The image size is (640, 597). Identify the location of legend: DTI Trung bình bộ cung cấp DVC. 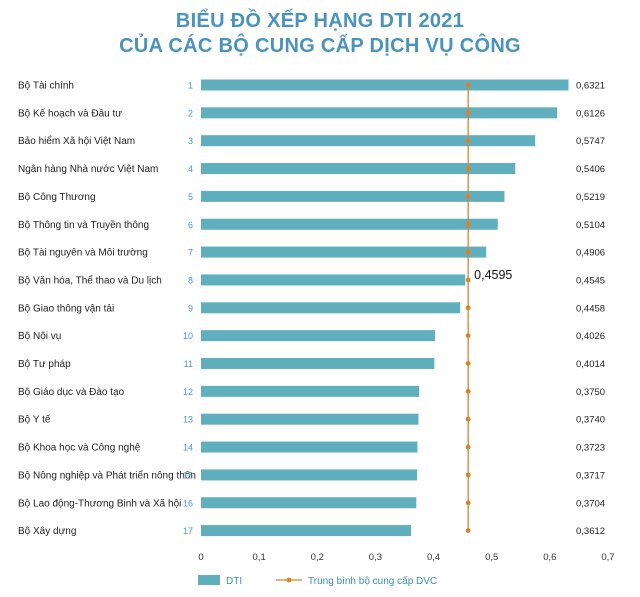
(317, 581).